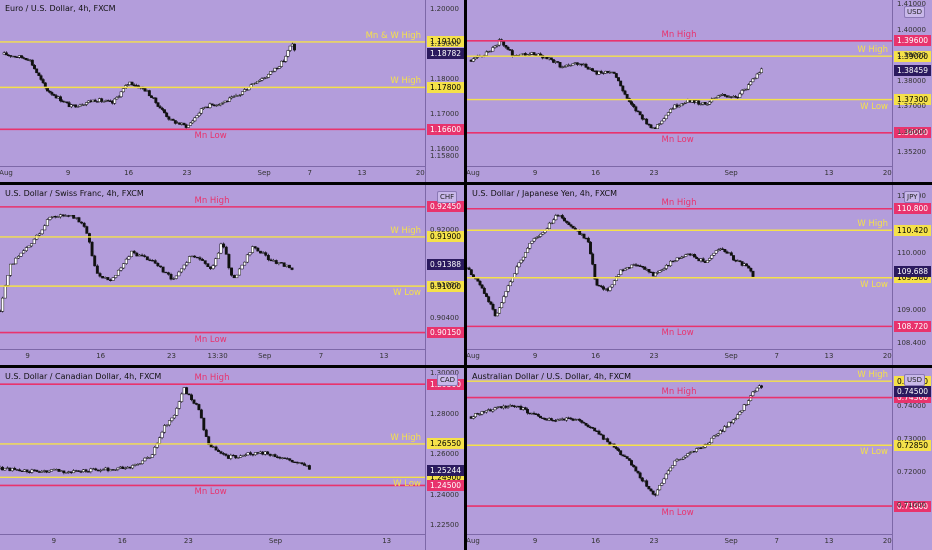 Image resolution: width=932 pixels, height=550 pixels. What do you see at coordinates (911, 505) in the screenshot?
I see `y-tick-label: 0.71000` at bounding box center [911, 505].